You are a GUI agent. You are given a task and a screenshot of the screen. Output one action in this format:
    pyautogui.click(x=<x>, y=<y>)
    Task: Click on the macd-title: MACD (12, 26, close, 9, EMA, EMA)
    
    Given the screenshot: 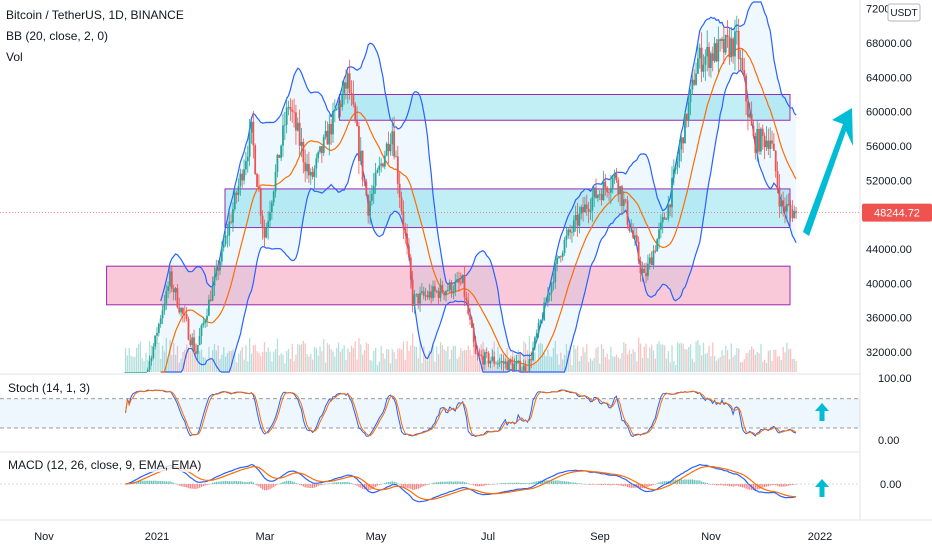 What is the action you would take?
    pyautogui.click(x=105, y=465)
    